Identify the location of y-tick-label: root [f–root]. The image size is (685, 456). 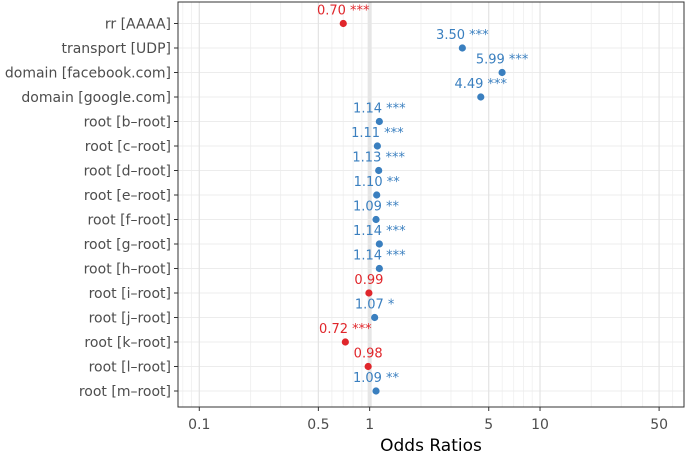
(129, 221).